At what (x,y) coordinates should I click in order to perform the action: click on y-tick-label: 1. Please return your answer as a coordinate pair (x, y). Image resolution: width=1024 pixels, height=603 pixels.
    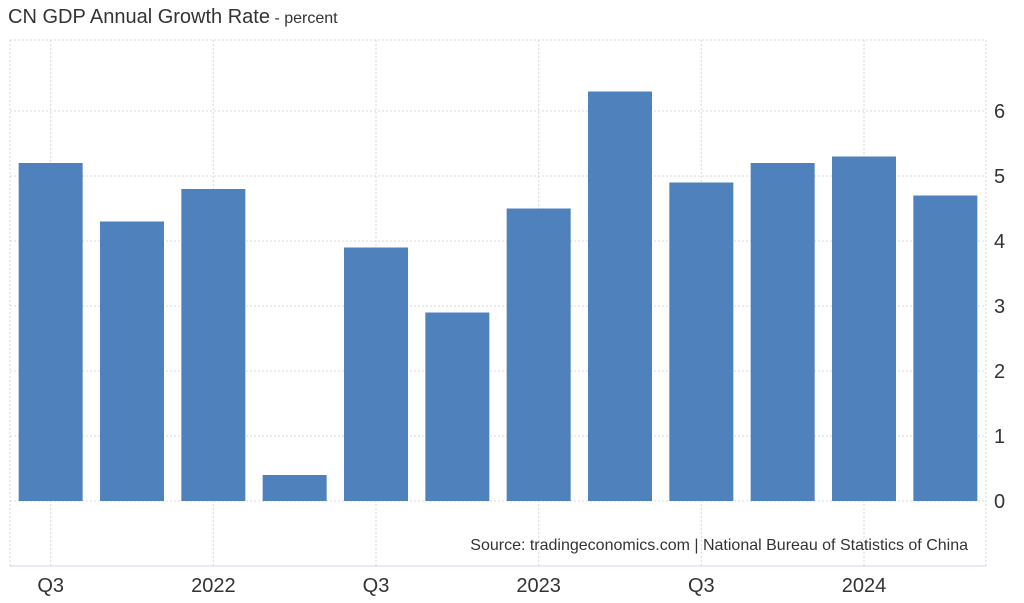
    Looking at the image, I should click on (999, 437).